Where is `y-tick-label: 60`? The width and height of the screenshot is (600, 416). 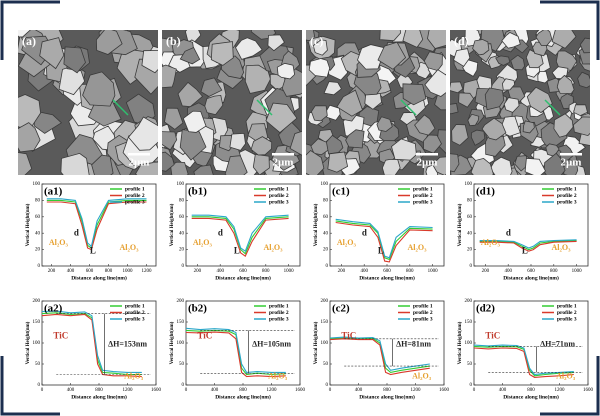 y-tick-label: 60 is located at coordinates (182, 217).